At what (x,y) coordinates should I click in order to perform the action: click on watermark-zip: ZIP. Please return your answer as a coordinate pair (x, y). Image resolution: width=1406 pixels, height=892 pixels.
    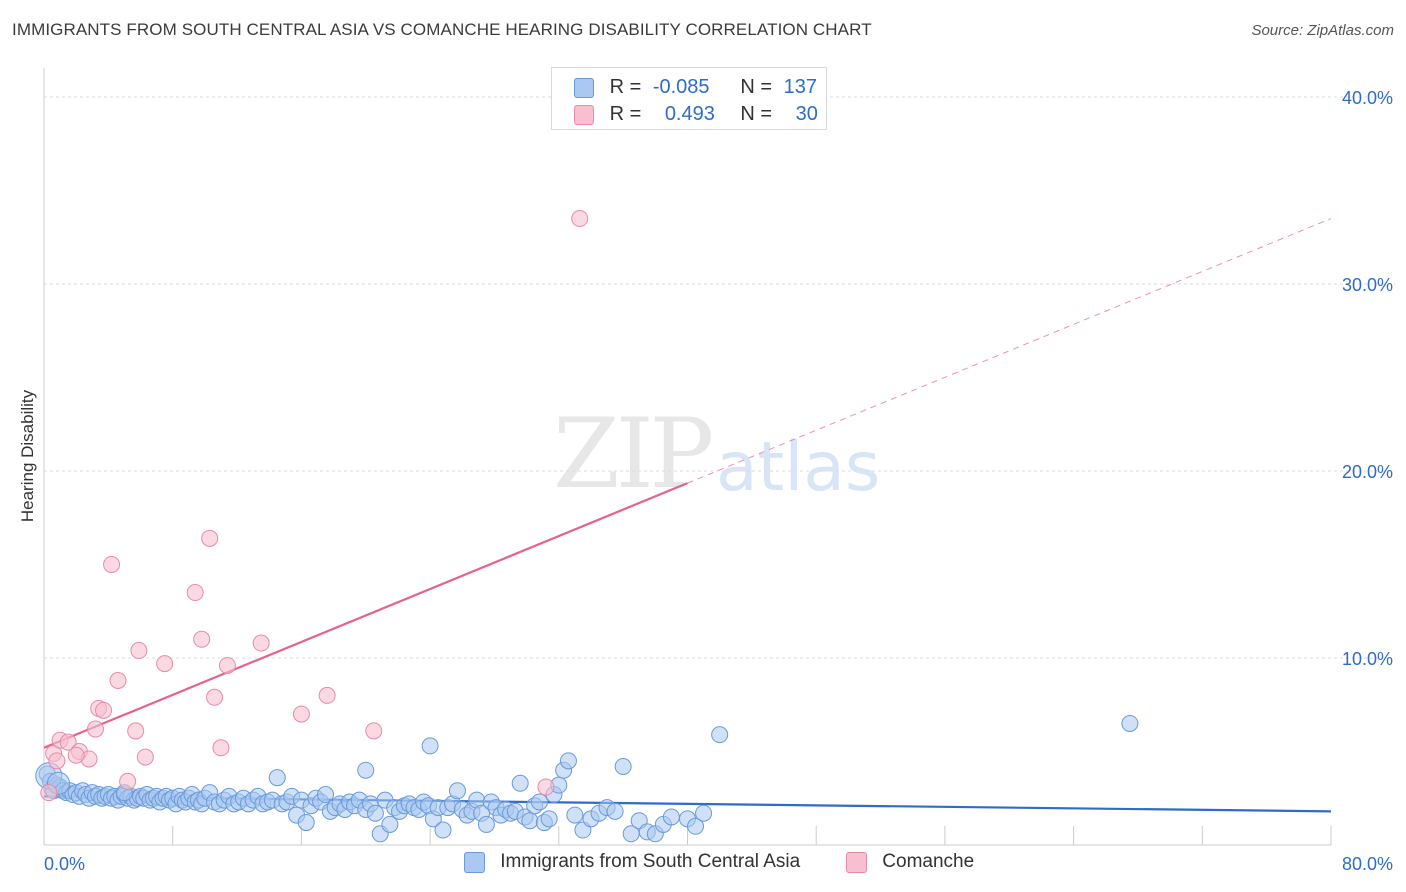
    Looking at the image, I should click on (633, 454).